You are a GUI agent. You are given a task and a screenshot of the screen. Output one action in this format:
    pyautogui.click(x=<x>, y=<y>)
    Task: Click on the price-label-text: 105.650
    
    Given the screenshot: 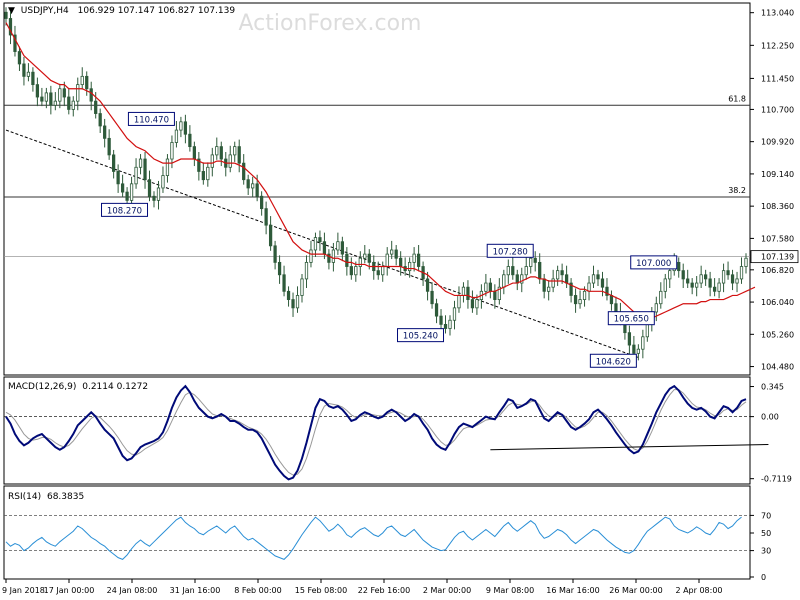 What is the action you would take?
    pyautogui.click(x=631, y=320)
    